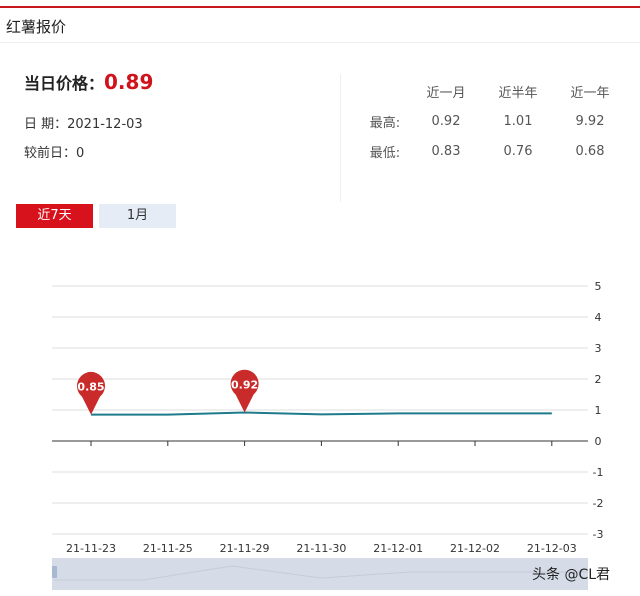 The width and height of the screenshot is (640, 596). I want to click on current-price: 当日价格：0.89, so click(88, 82).